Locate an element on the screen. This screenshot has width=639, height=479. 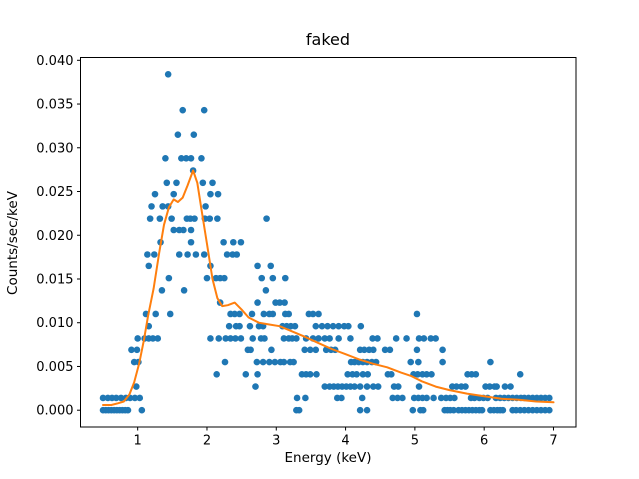
y-tick-label: 0.030 is located at coordinates (54, 148).